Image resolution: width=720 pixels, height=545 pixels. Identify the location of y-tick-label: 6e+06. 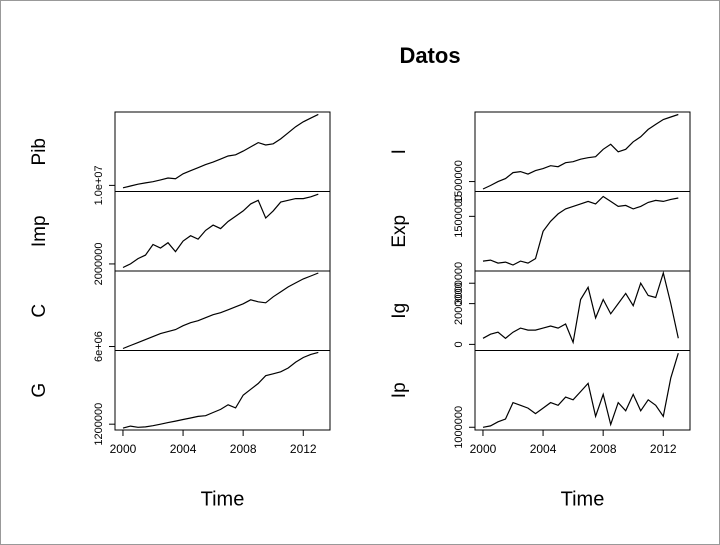
(99, 346).